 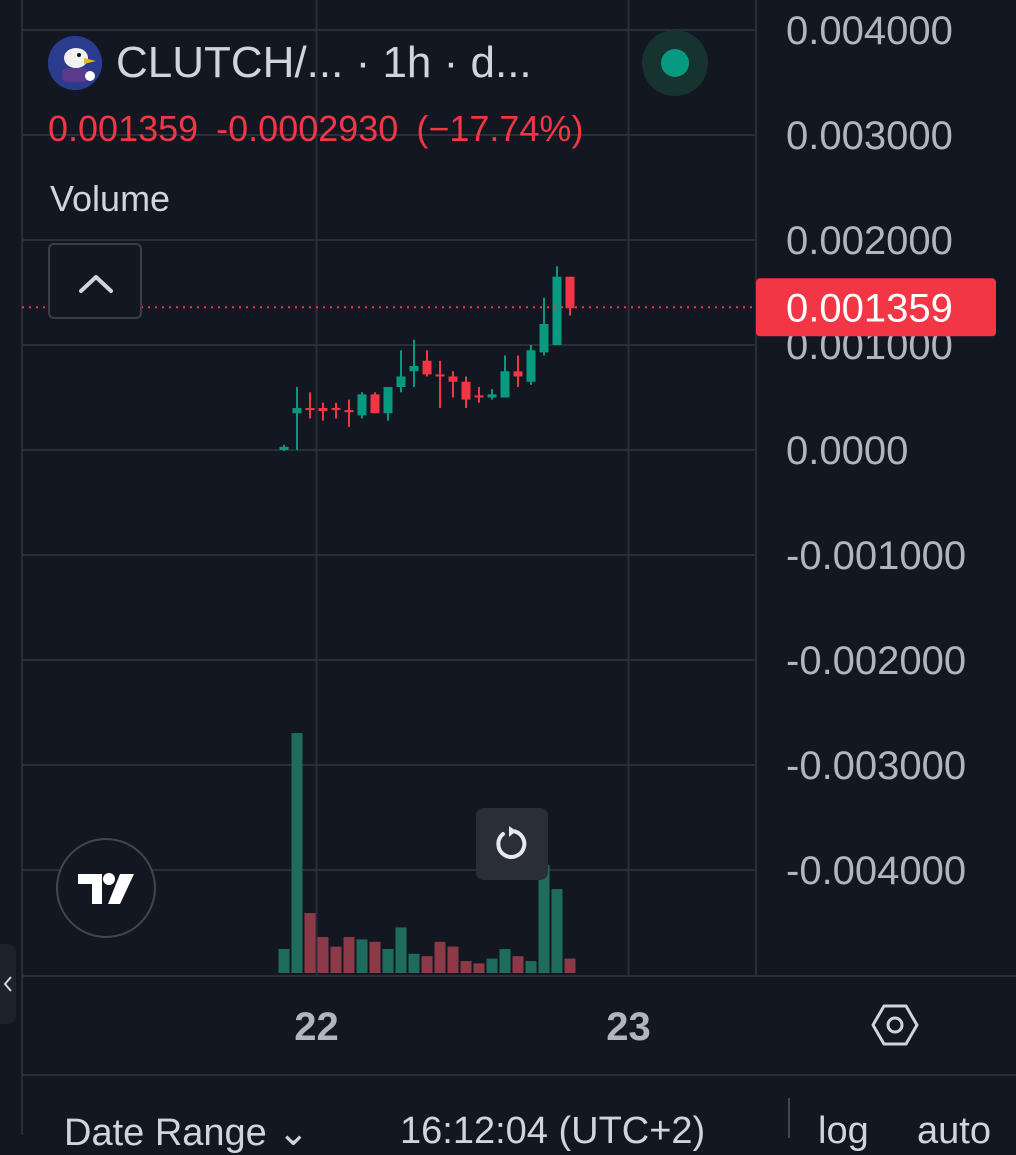 What do you see at coordinates (75, 63) in the screenshot?
I see `token-avatar` at bounding box center [75, 63].